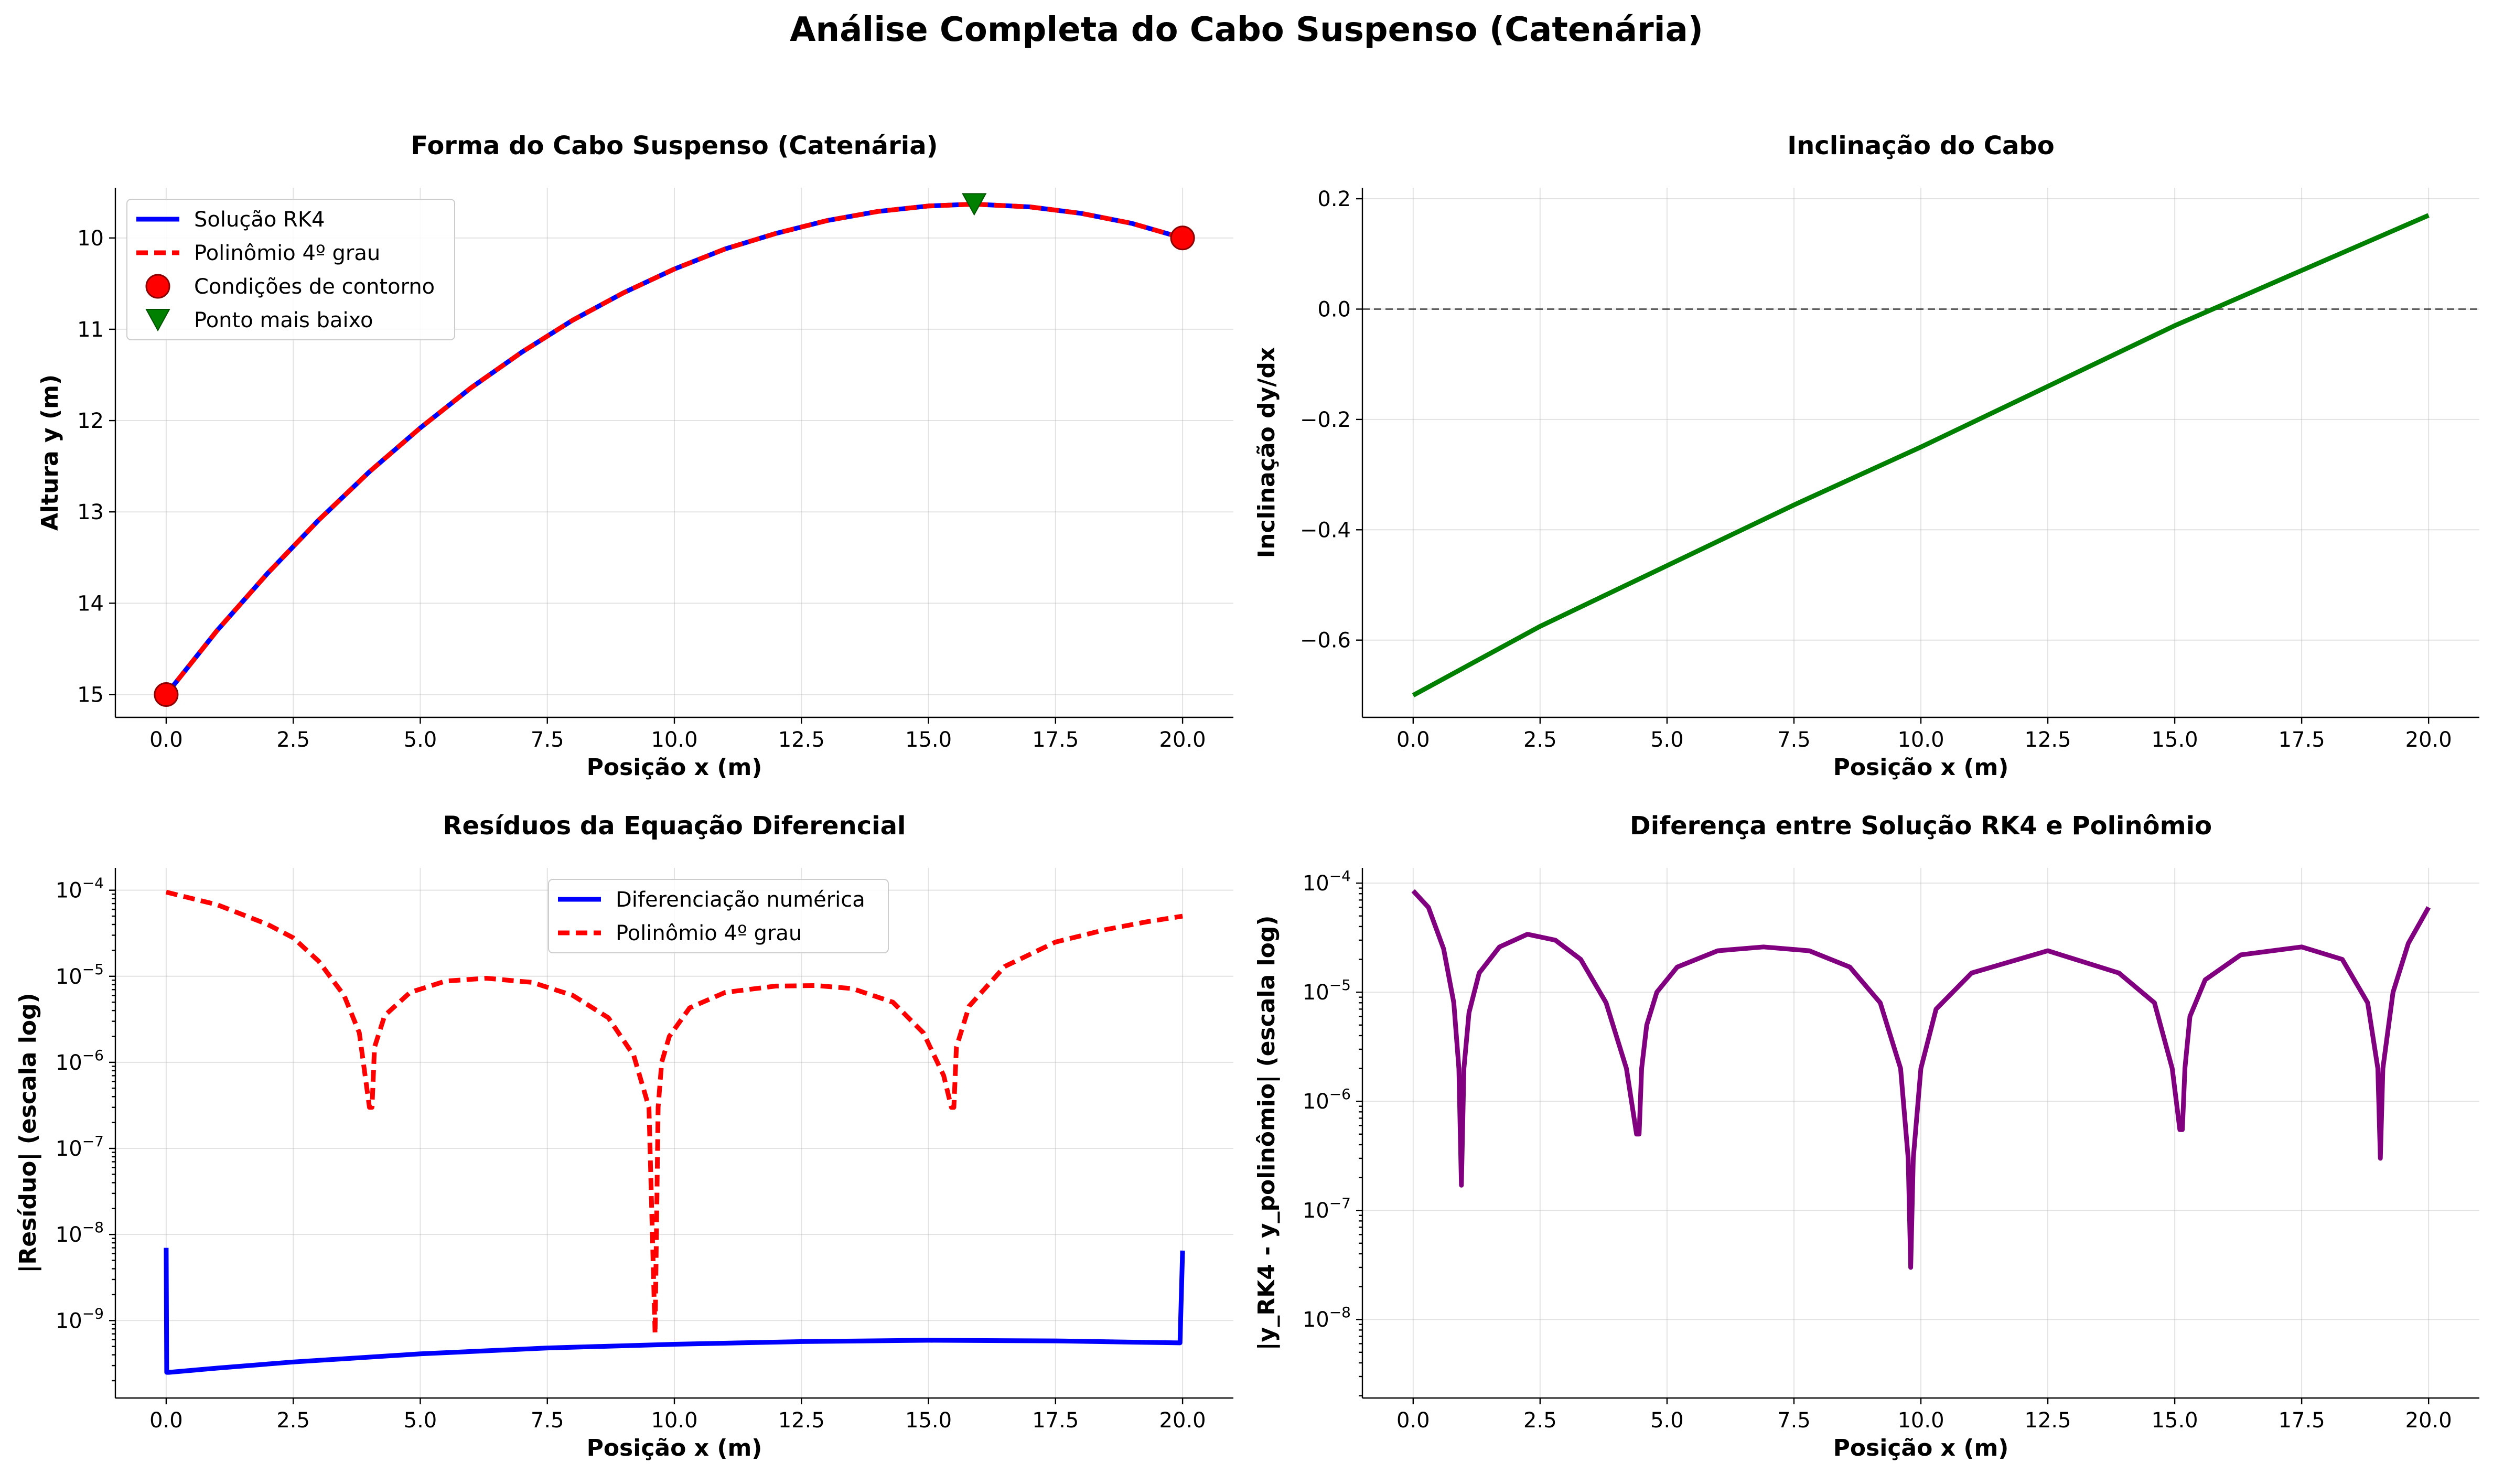  I want to click on y-tick-label: 14, so click(90, 604).